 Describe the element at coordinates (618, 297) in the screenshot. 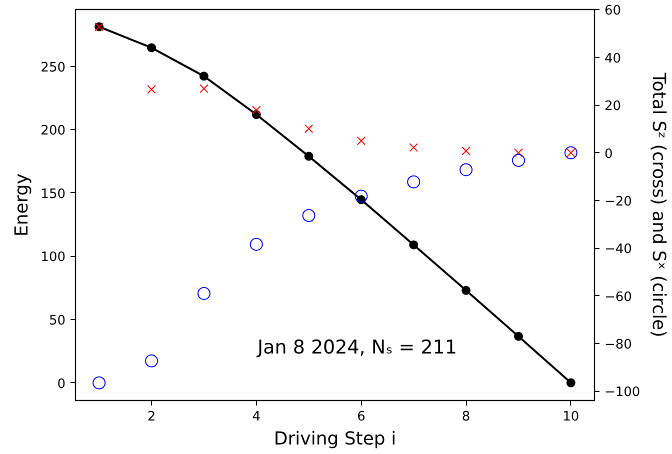

I see `y2-tick-label: −60` at that location.